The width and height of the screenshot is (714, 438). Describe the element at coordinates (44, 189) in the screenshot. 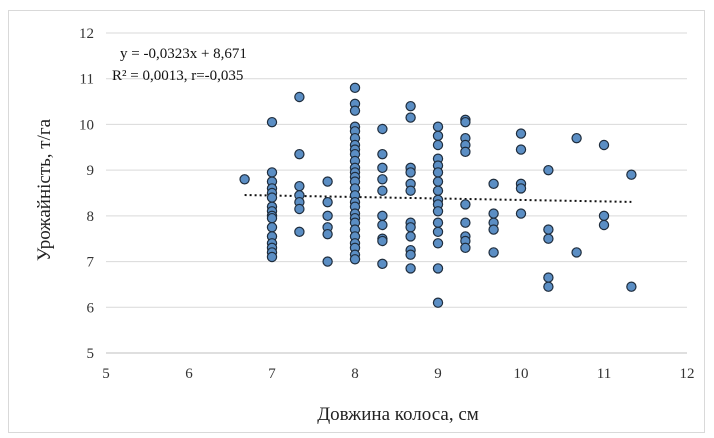

I see `y-axis-title: Урожайність, т/га` at that location.